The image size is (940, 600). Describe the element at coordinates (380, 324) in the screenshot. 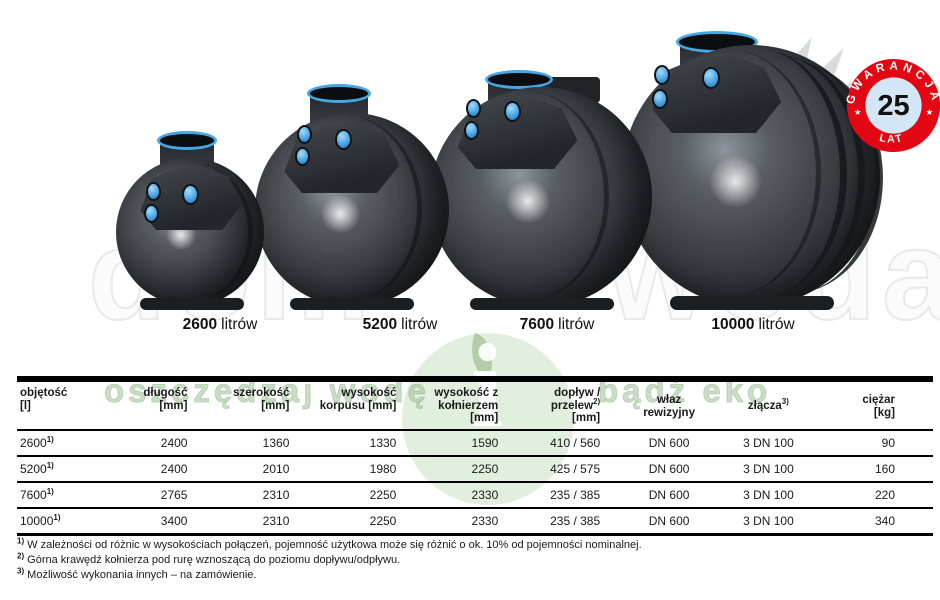

I see `capacity-value: 5200` at that location.